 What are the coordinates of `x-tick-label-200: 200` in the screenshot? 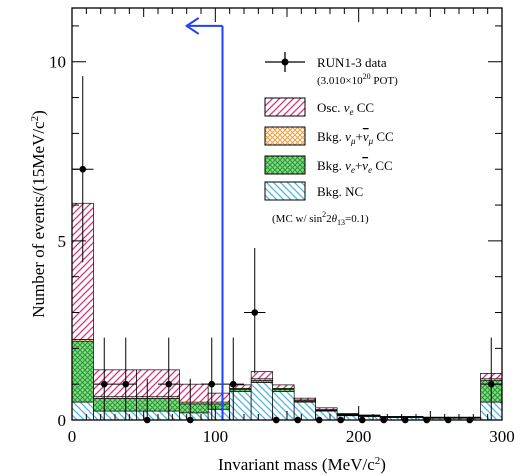 It's located at (359, 436).